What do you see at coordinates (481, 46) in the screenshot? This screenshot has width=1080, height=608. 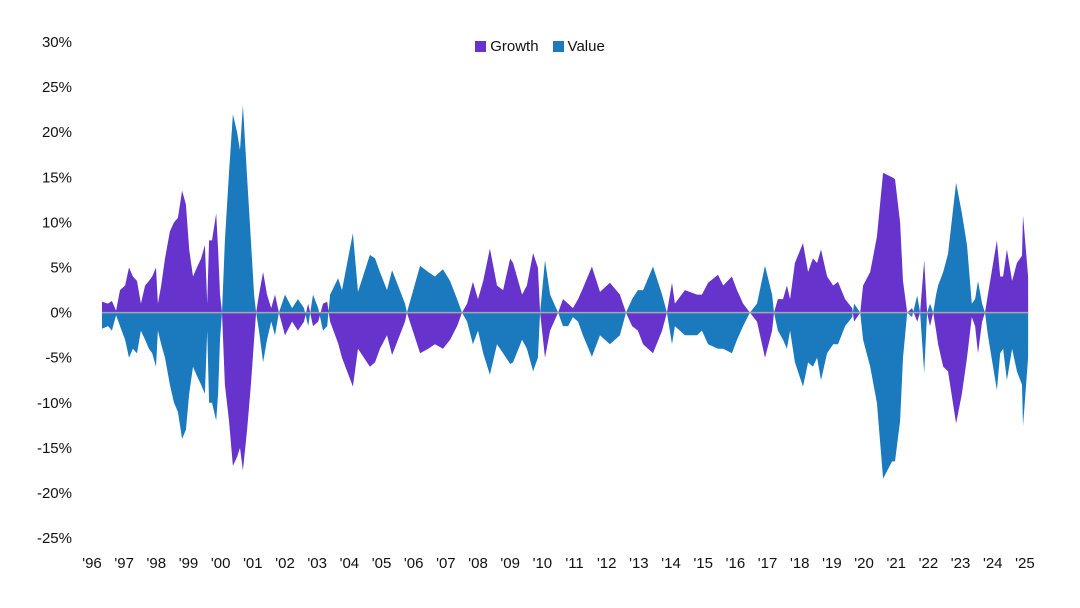 I see `legend-swatch-growth` at bounding box center [481, 46].